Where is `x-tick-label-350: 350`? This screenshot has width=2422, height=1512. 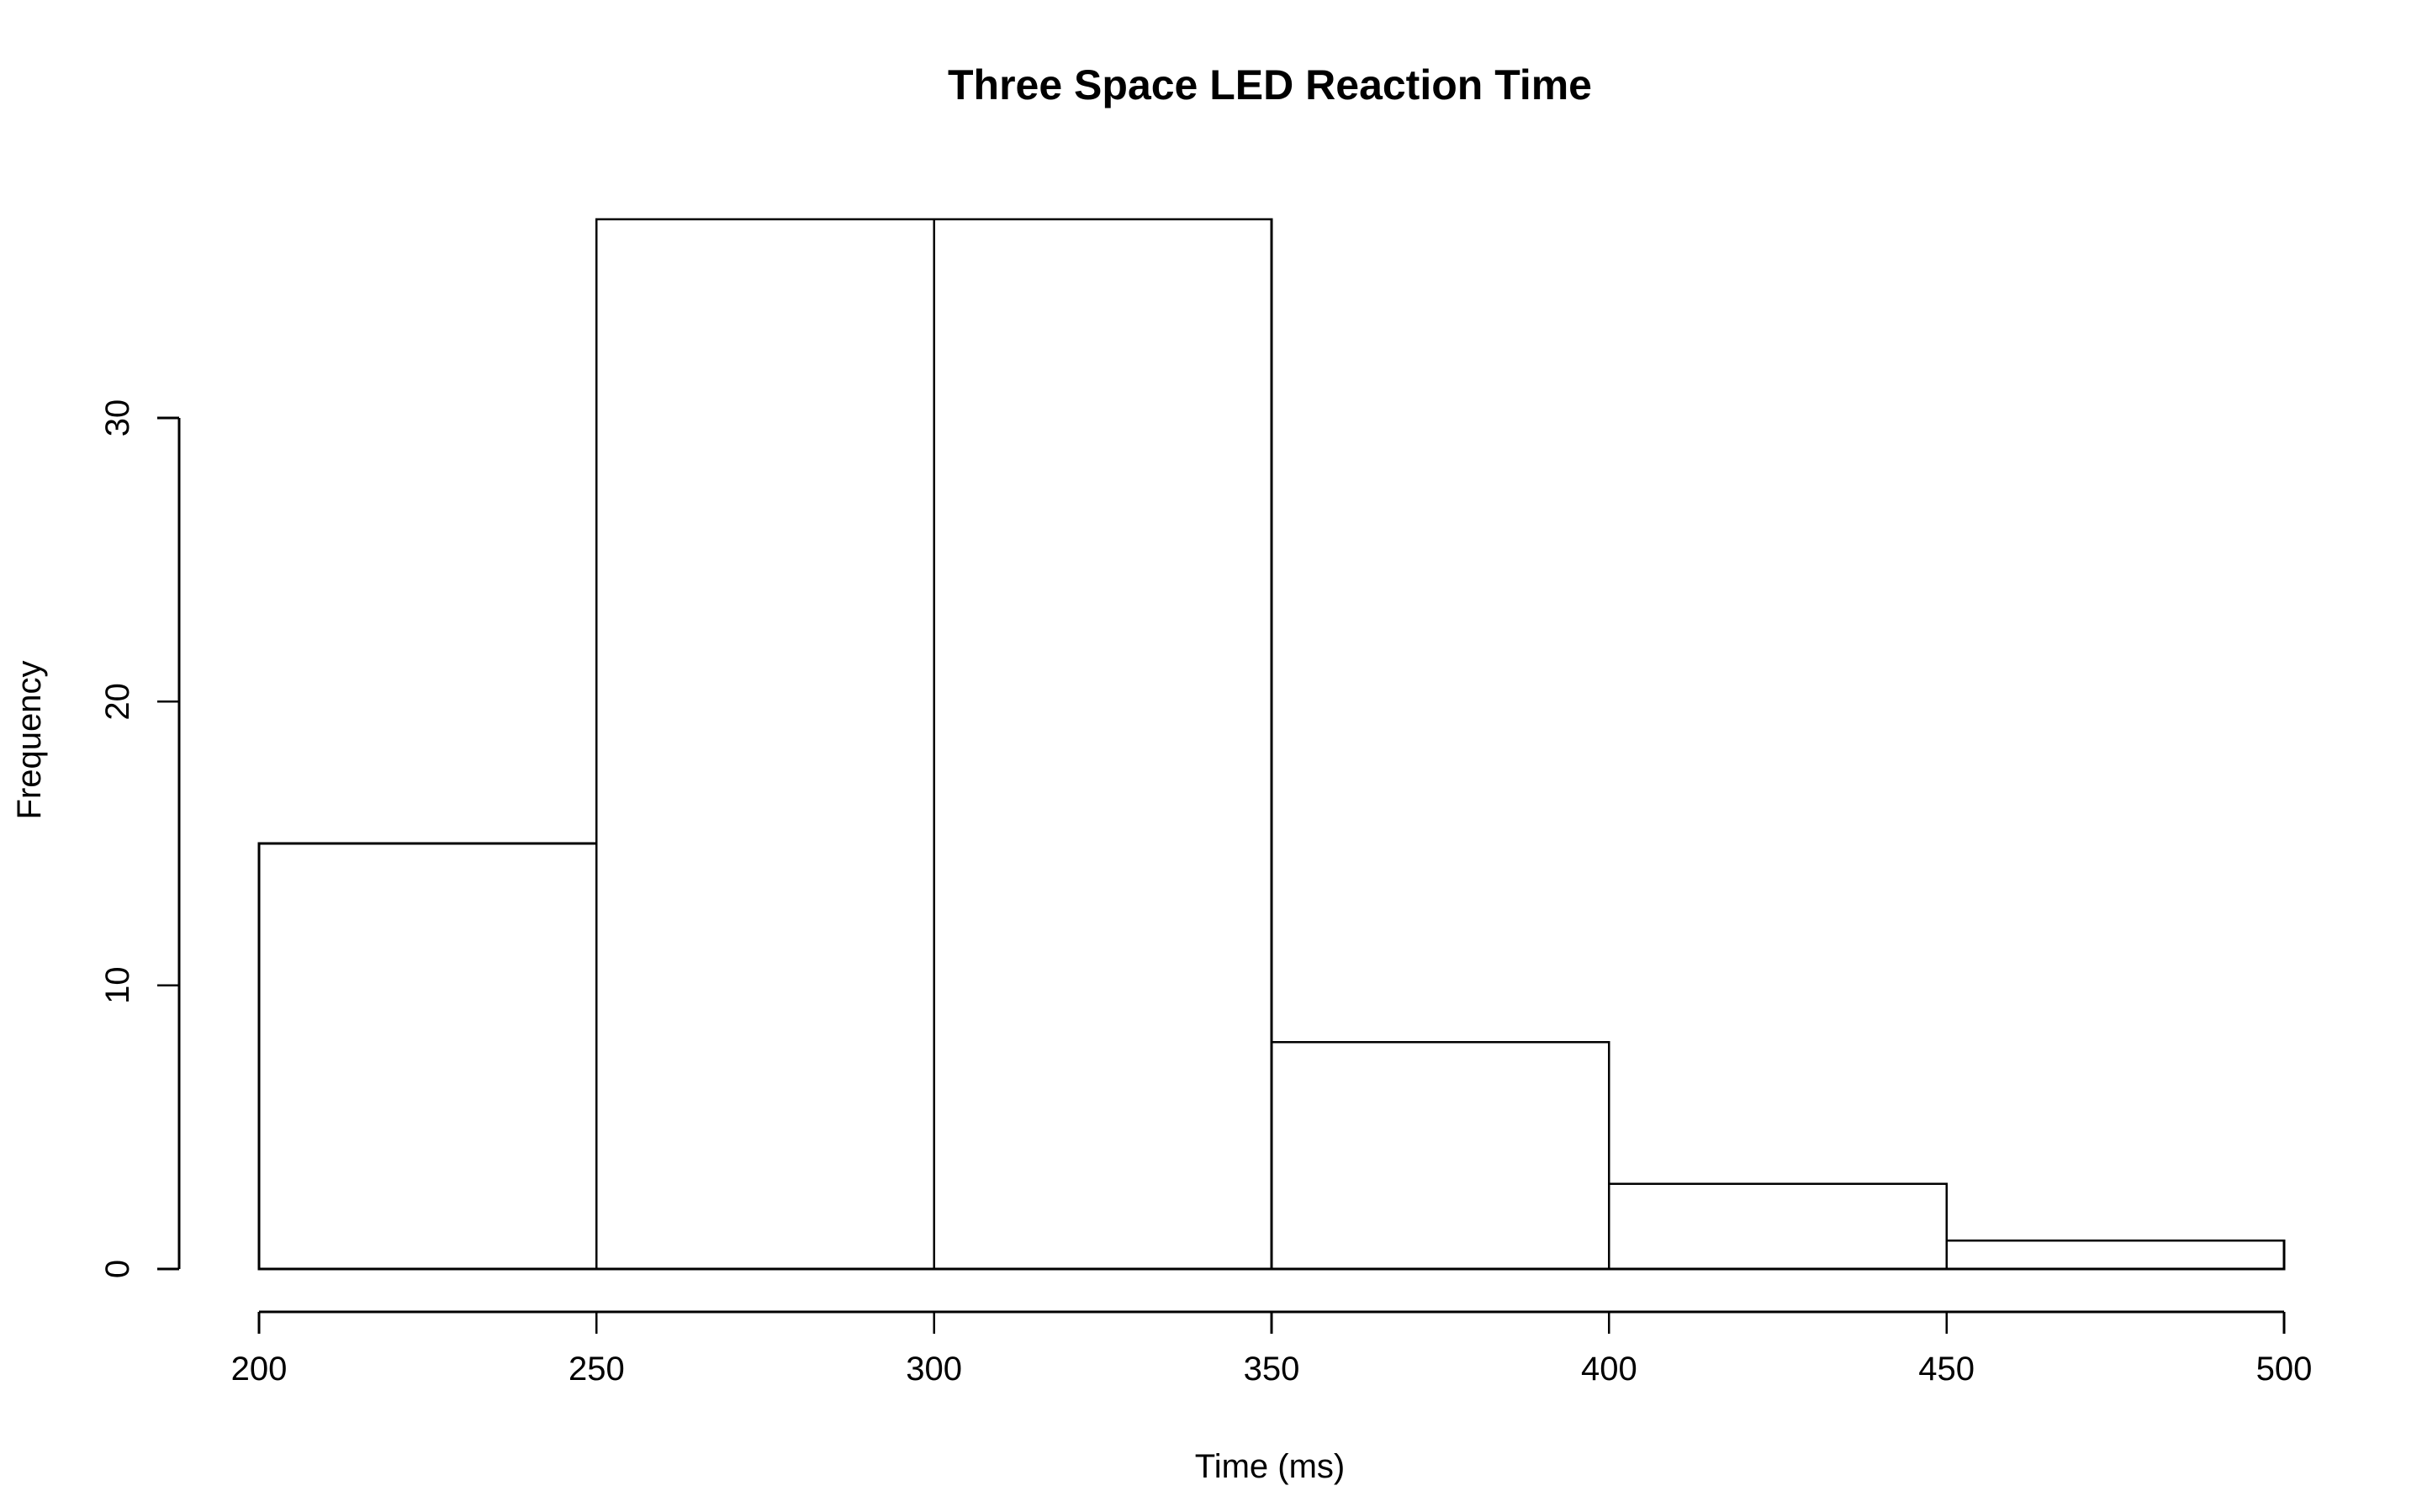 x-tick-label-350: 350 is located at coordinates (1272, 1369).